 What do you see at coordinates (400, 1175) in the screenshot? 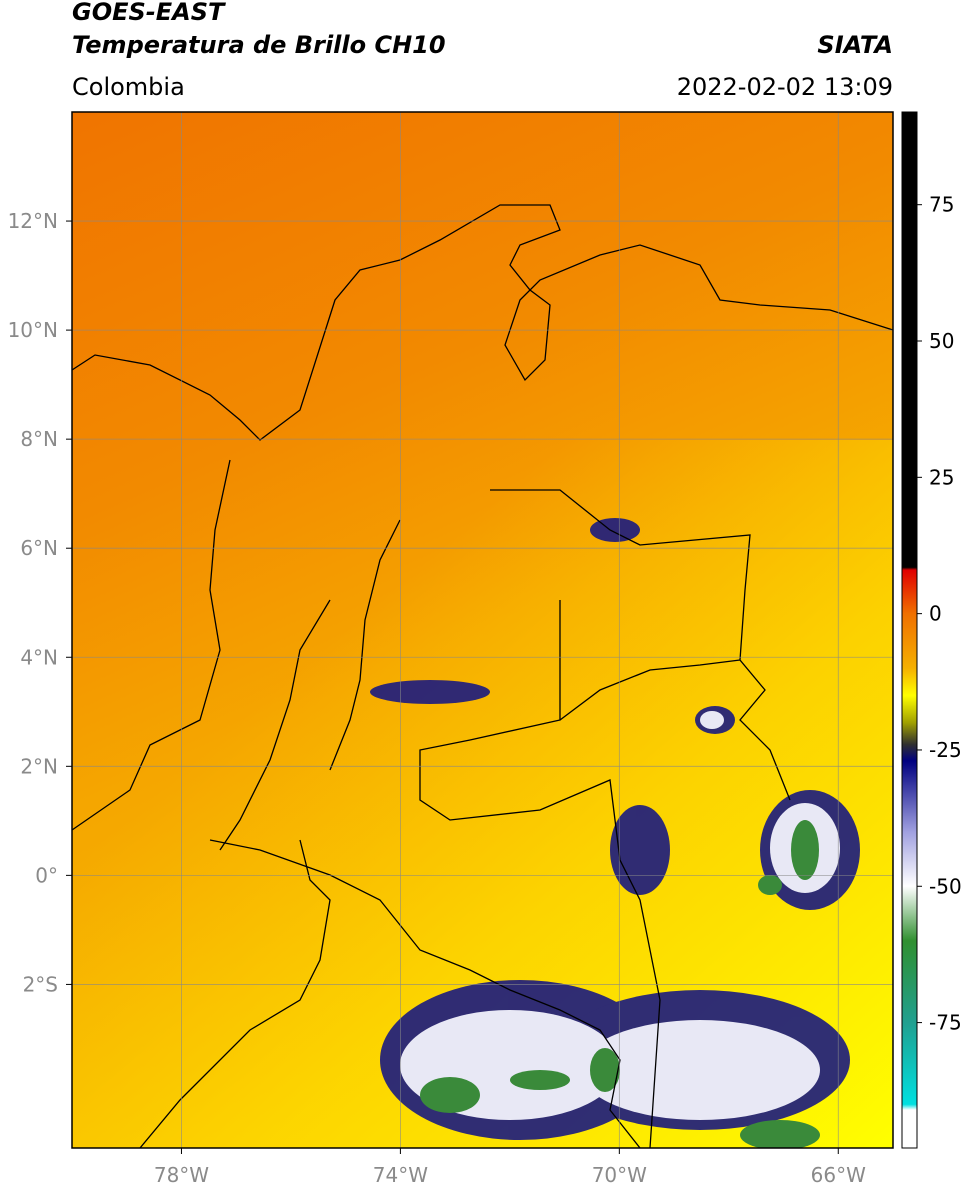
I see `lon-label: 74°W` at bounding box center [400, 1175].